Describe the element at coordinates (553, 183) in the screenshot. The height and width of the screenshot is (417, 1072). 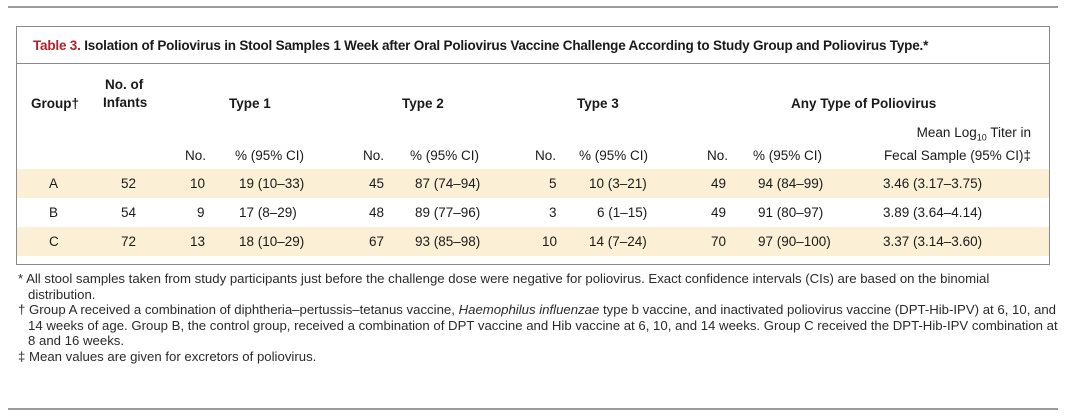
I see `cell-t3-no: 5` at that location.